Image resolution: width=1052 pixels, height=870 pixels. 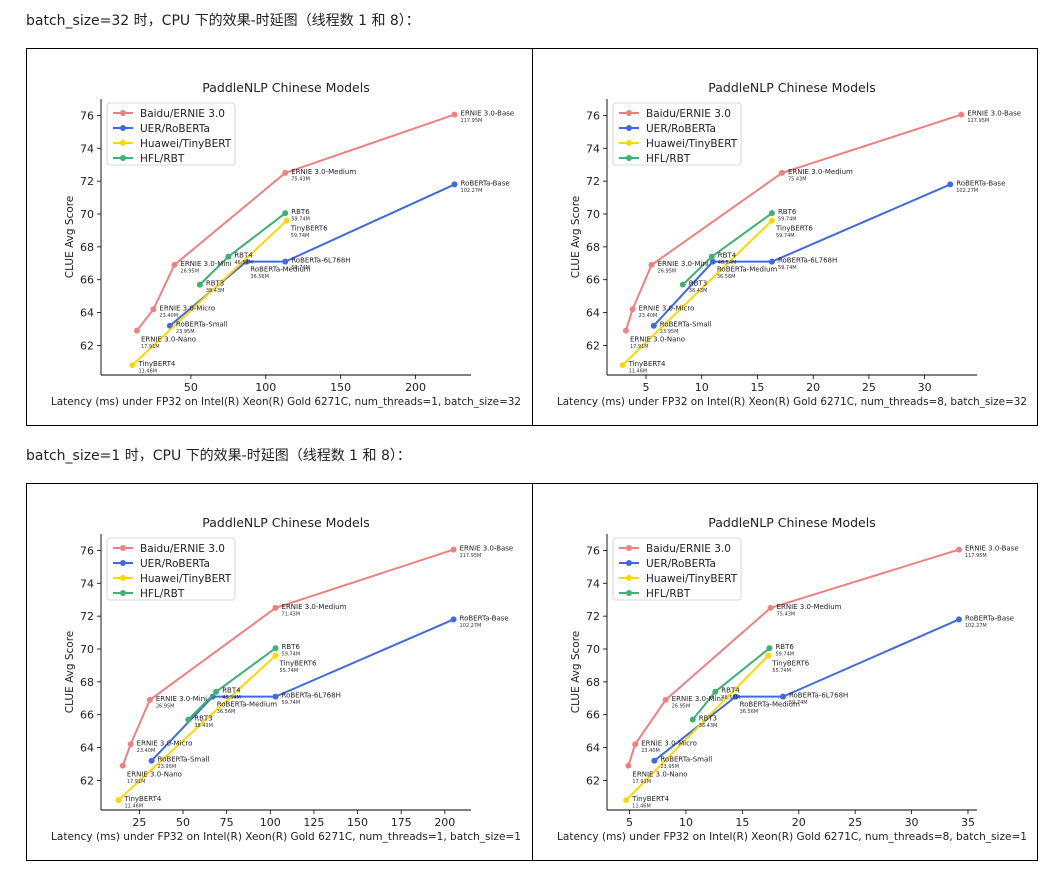 What do you see at coordinates (154, 775) in the screenshot?
I see `point-label-ernie-3-0-nano: ERNIE 3.0-Nano` at bounding box center [154, 775].